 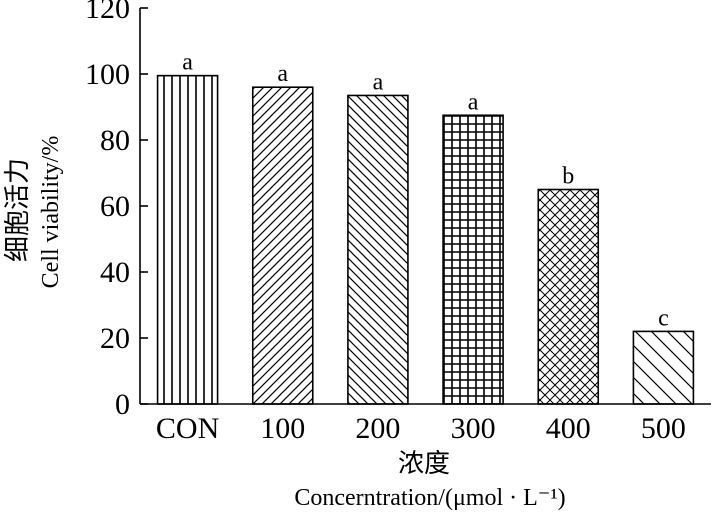 I want to click on y-axis-title-cn: 细胞活力, so click(x=17, y=210).